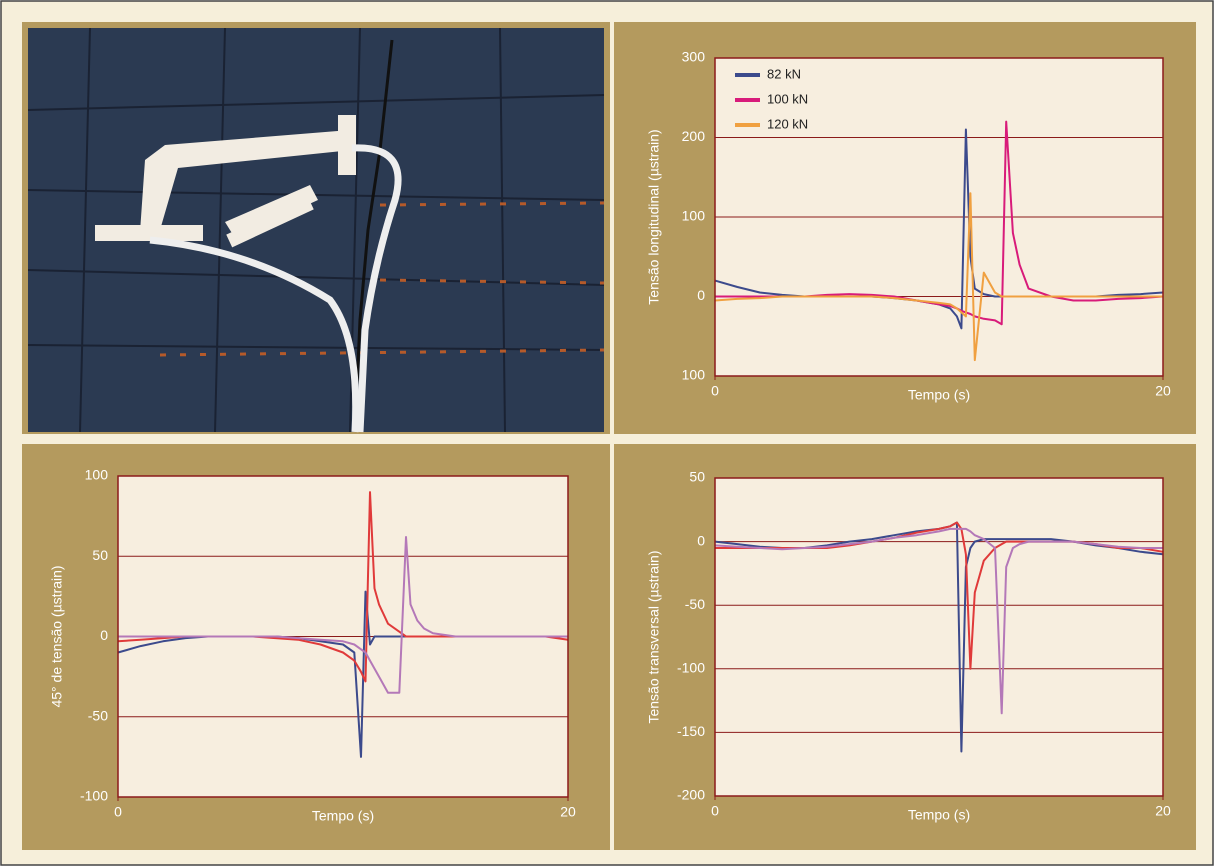 This screenshot has width=1214, height=866. I want to click on photo-crack, so click(373, 236).